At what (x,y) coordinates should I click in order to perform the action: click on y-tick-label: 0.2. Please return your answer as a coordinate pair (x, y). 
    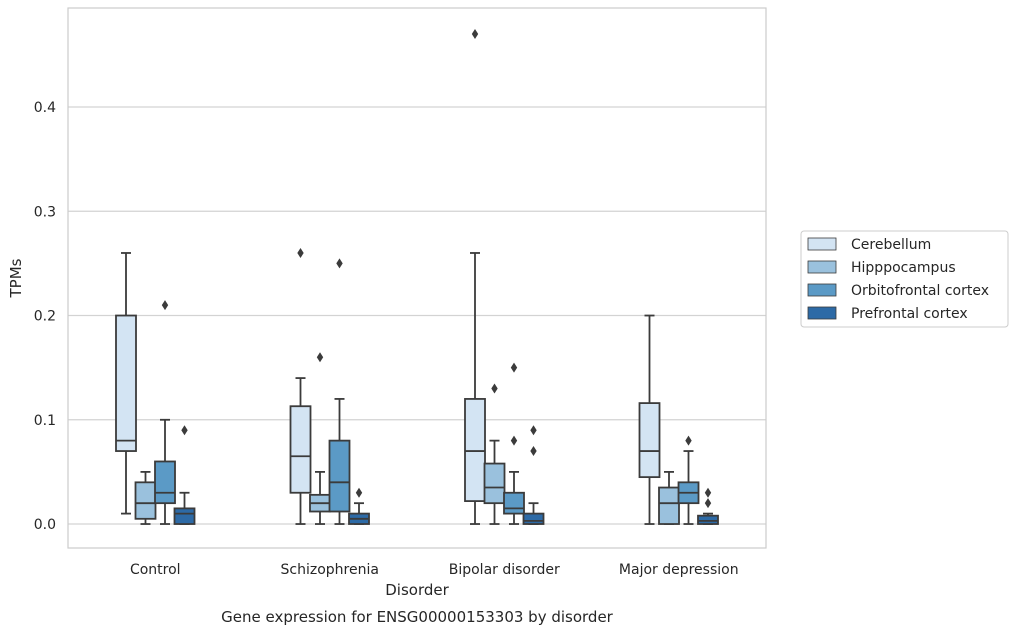
    Looking at the image, I should click on (45, 317).